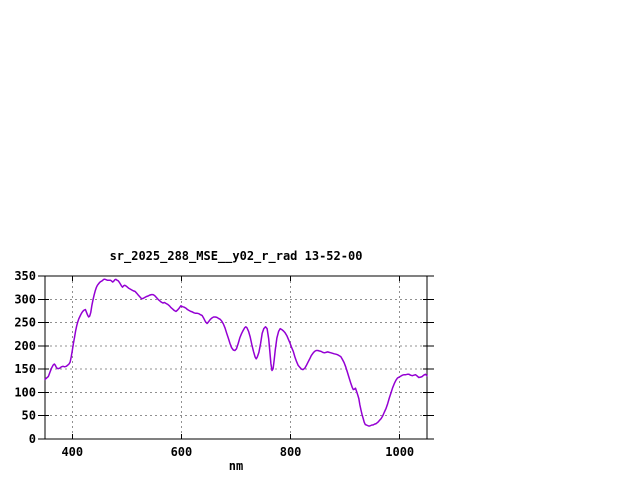 The width and height of the screenshot is (640, 480). What do you see at coordinates (25, 392) in the screenshot?
I see `y-tick-label: 100` at bounding box center [25, 392].